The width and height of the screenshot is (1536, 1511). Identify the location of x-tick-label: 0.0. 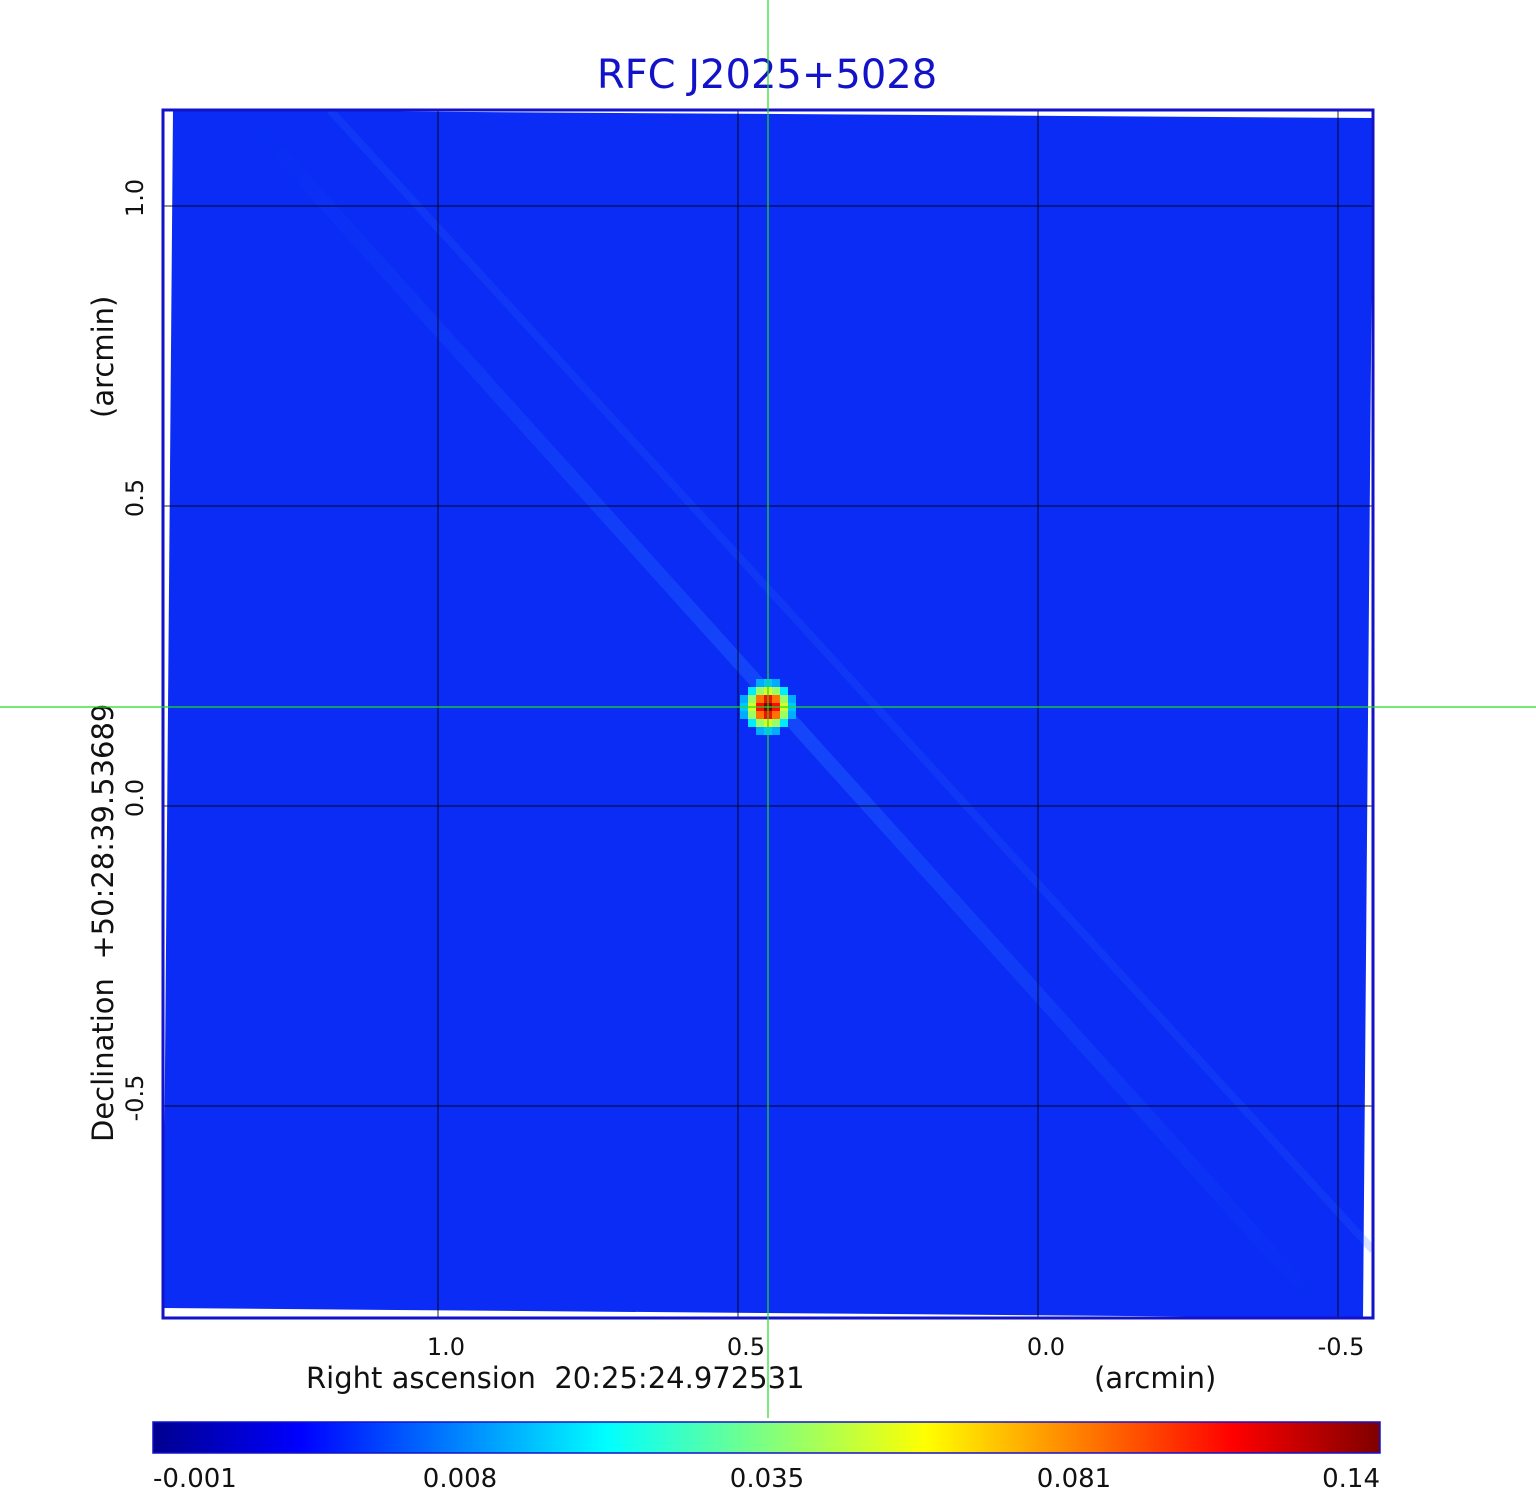
(1046, 1347).